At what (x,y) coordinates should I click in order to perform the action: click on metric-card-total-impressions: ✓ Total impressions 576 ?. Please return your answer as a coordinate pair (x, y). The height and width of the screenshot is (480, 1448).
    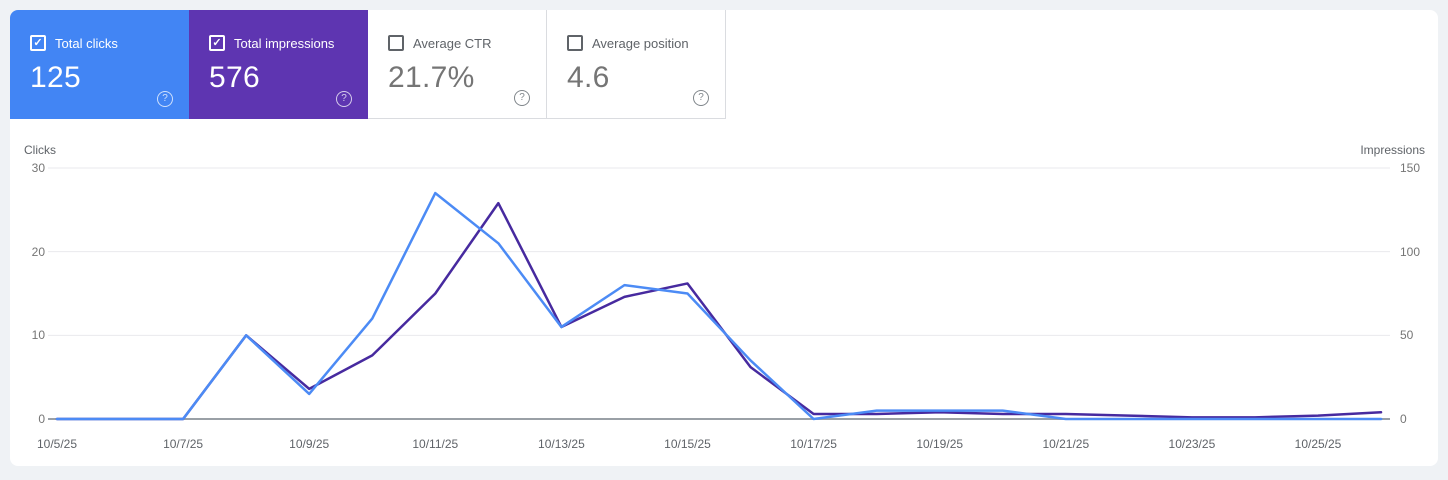
    Looking at the image, I should click on (278, 64).